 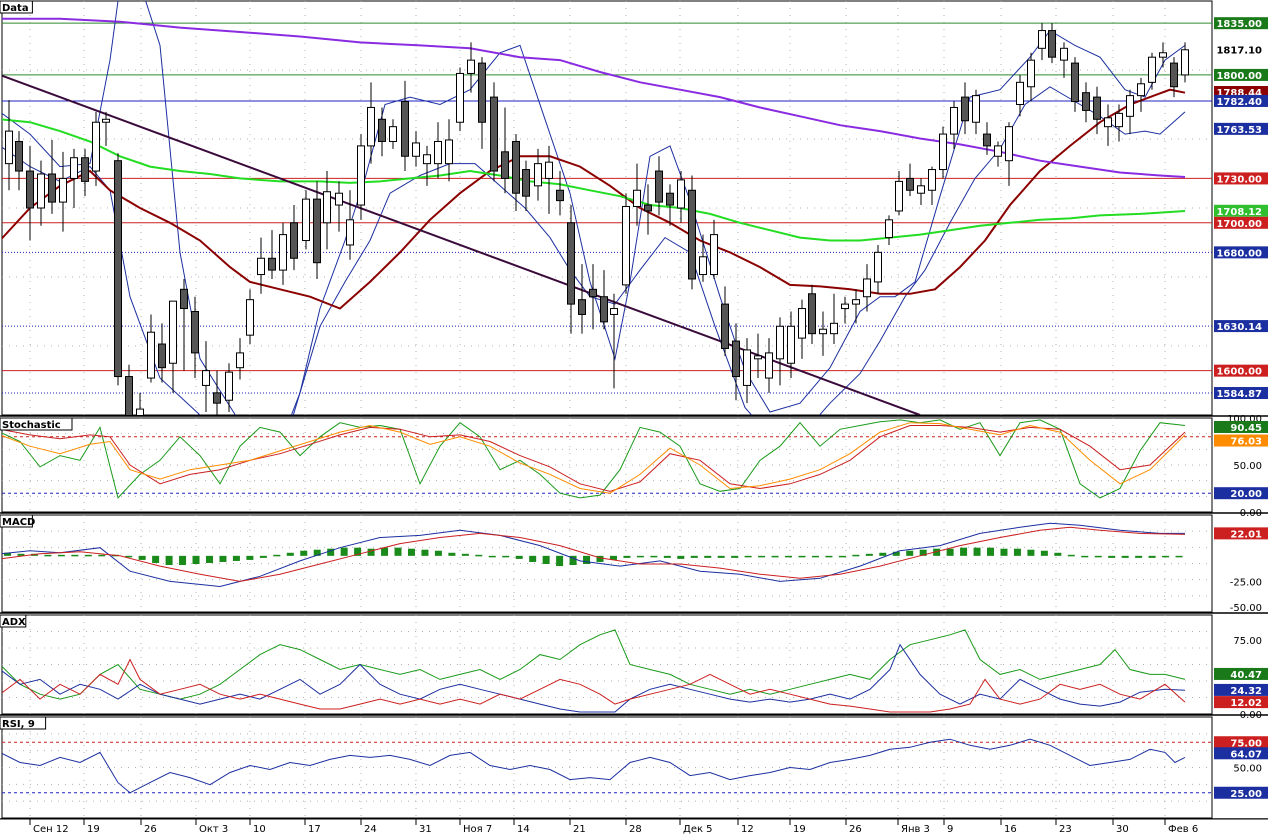 I want to click on x-tick-label: 21, so click(x=579, y=829).